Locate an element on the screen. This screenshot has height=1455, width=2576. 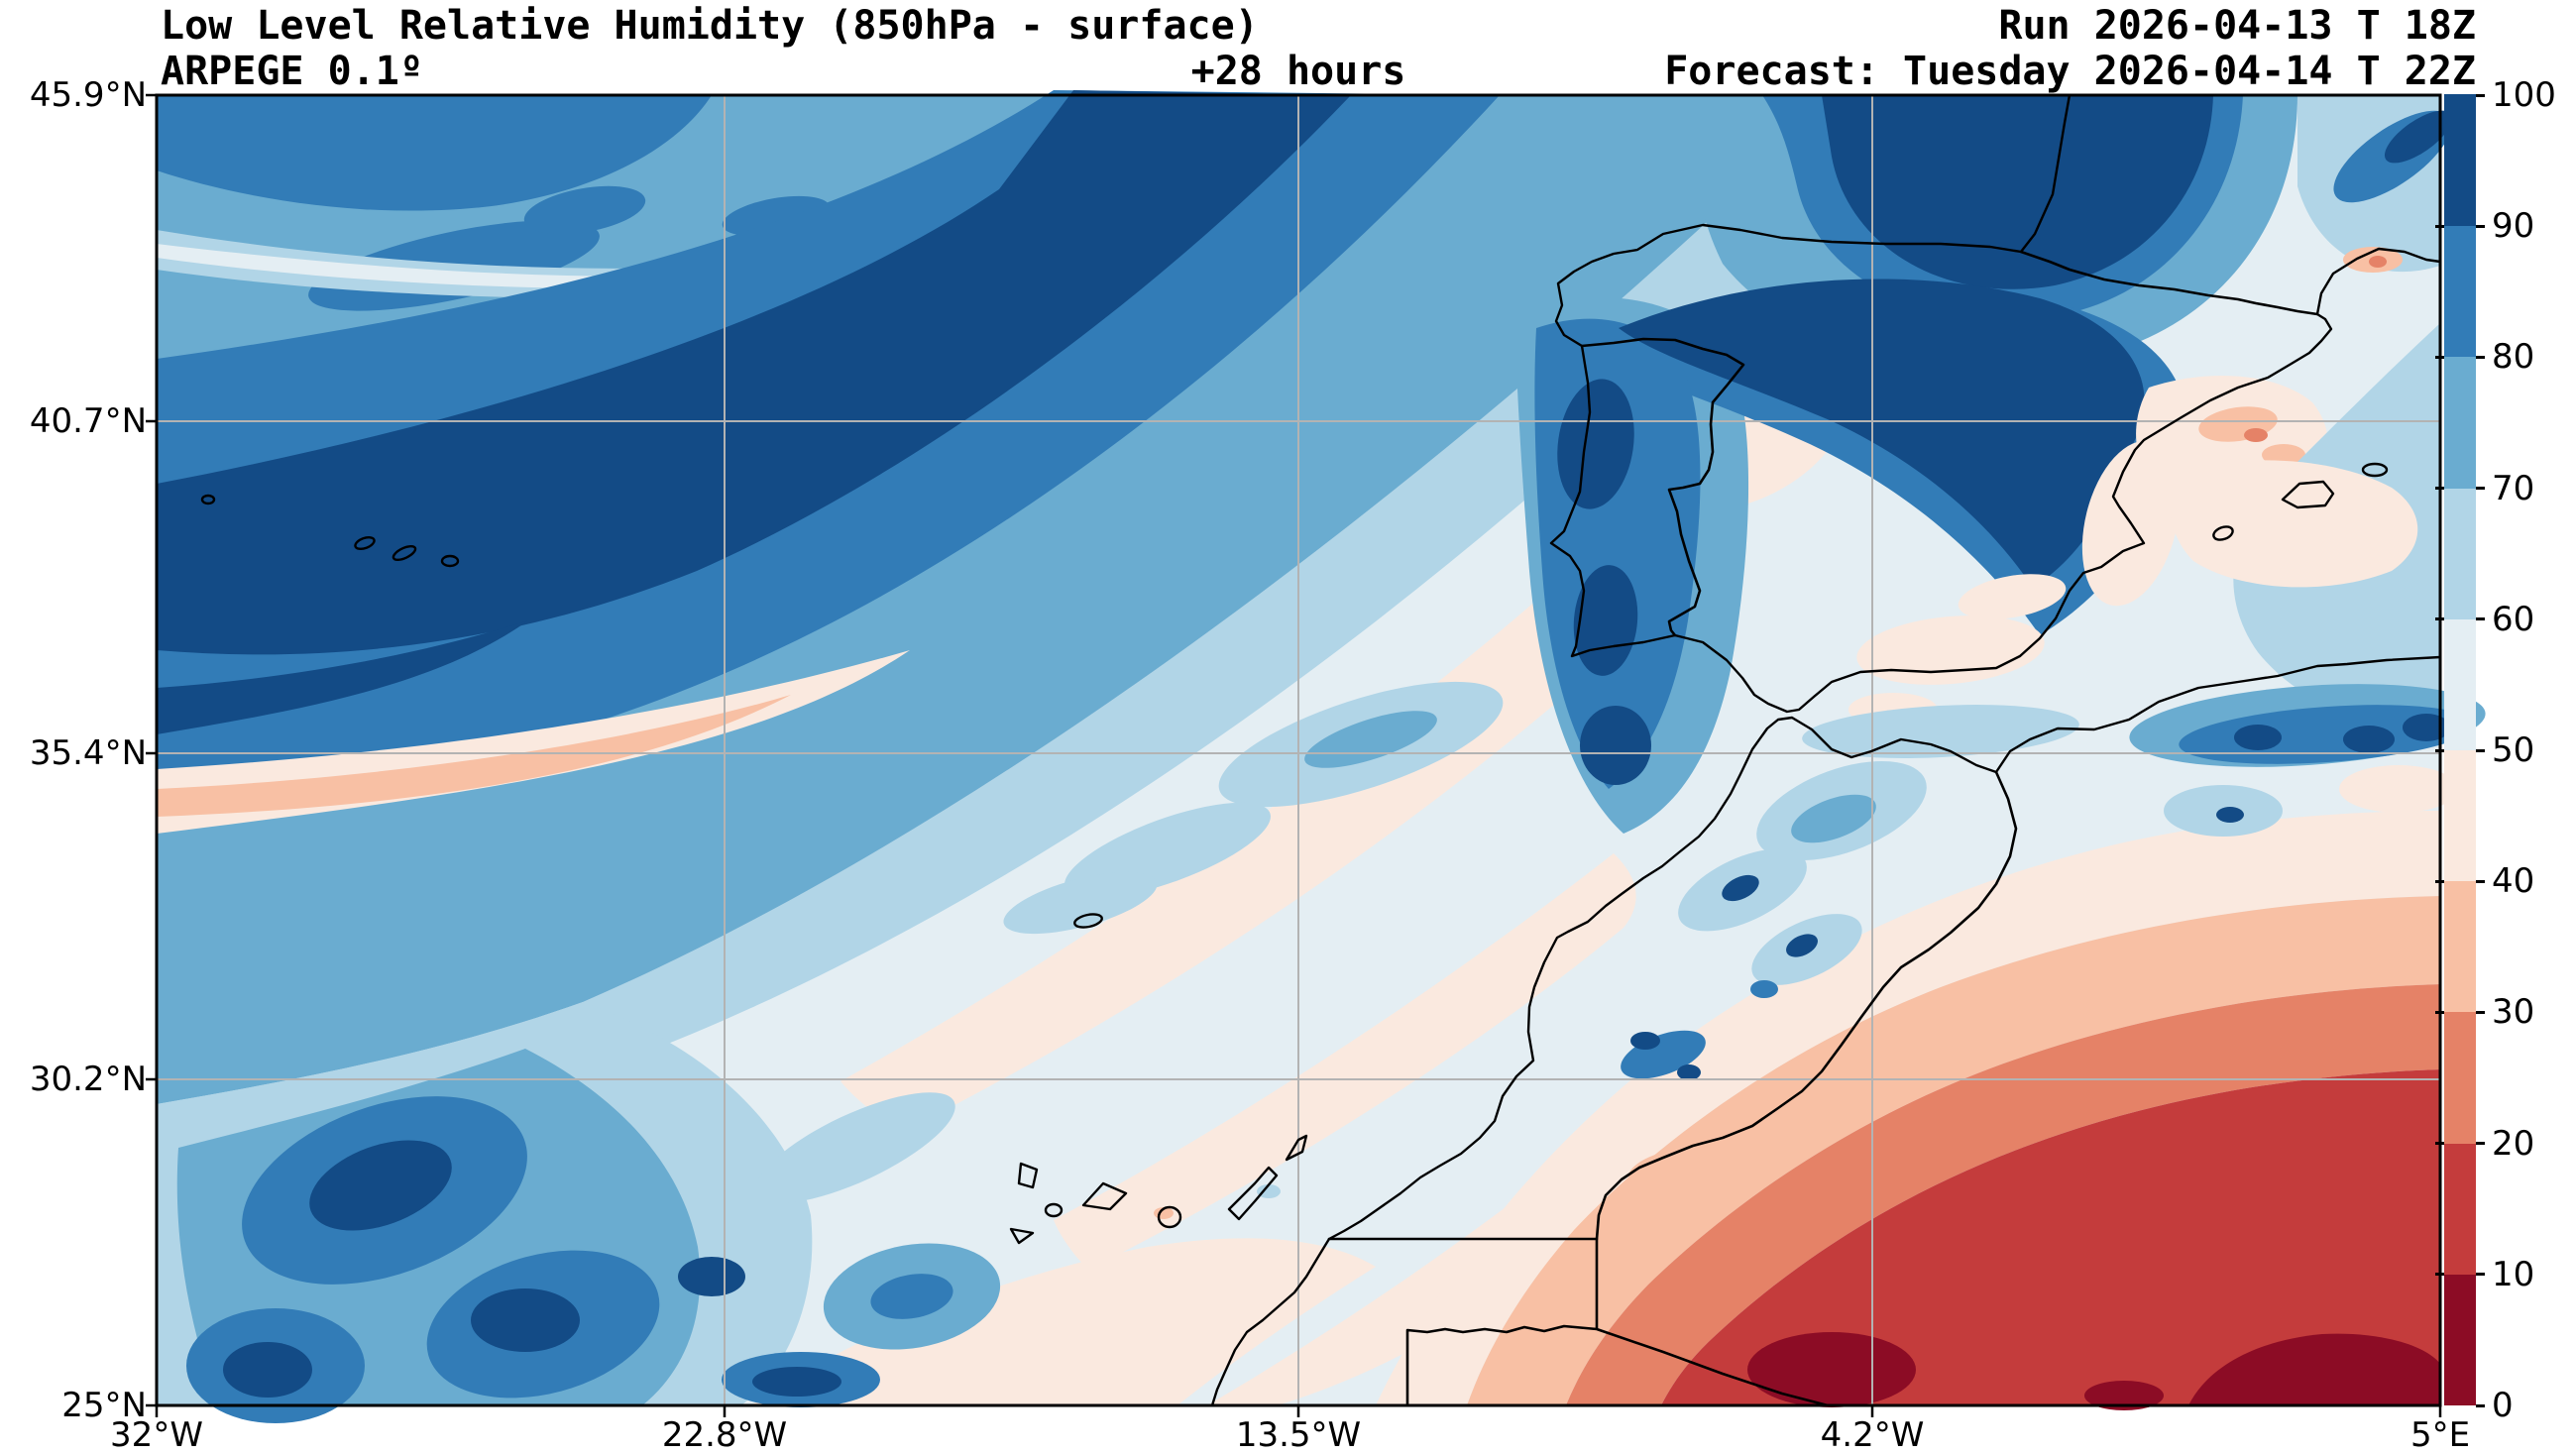
lon-tick-label: 32°W is located at coordinates (156, 1435).